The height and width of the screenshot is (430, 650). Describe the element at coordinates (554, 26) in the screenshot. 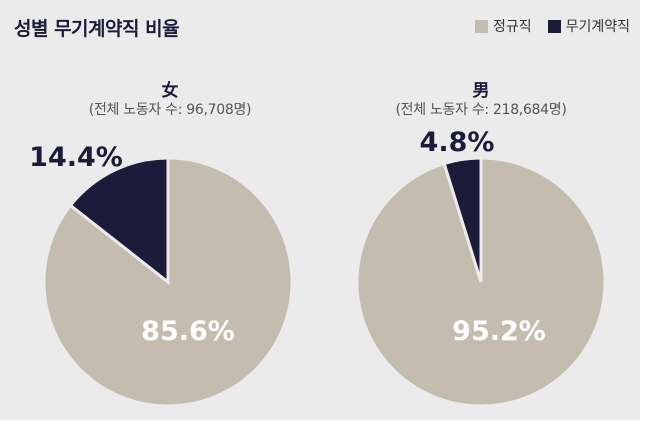

I see `legend-swatch-indefinite` at that location.